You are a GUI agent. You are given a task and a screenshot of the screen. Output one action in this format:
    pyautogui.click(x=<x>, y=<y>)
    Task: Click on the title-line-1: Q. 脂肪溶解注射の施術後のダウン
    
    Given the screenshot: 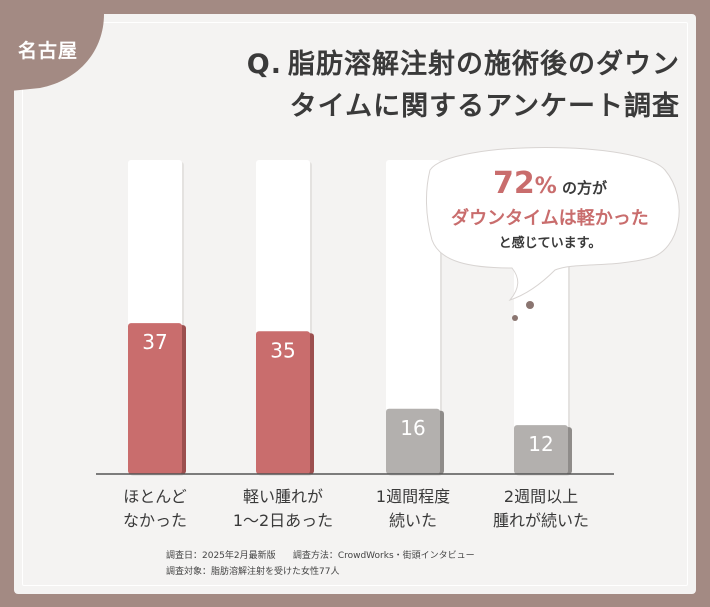 What is the action you would take?
    pyautogui.click(x=463, y=64)
    